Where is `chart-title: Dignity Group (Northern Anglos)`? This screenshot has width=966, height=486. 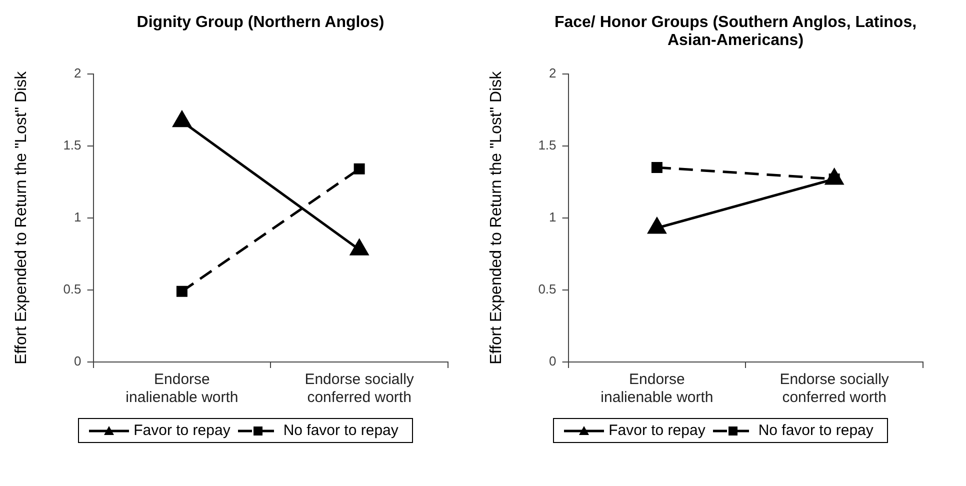
chart-title: Dignity Group (Northern Anglos) is located at coordinates (261, 23).